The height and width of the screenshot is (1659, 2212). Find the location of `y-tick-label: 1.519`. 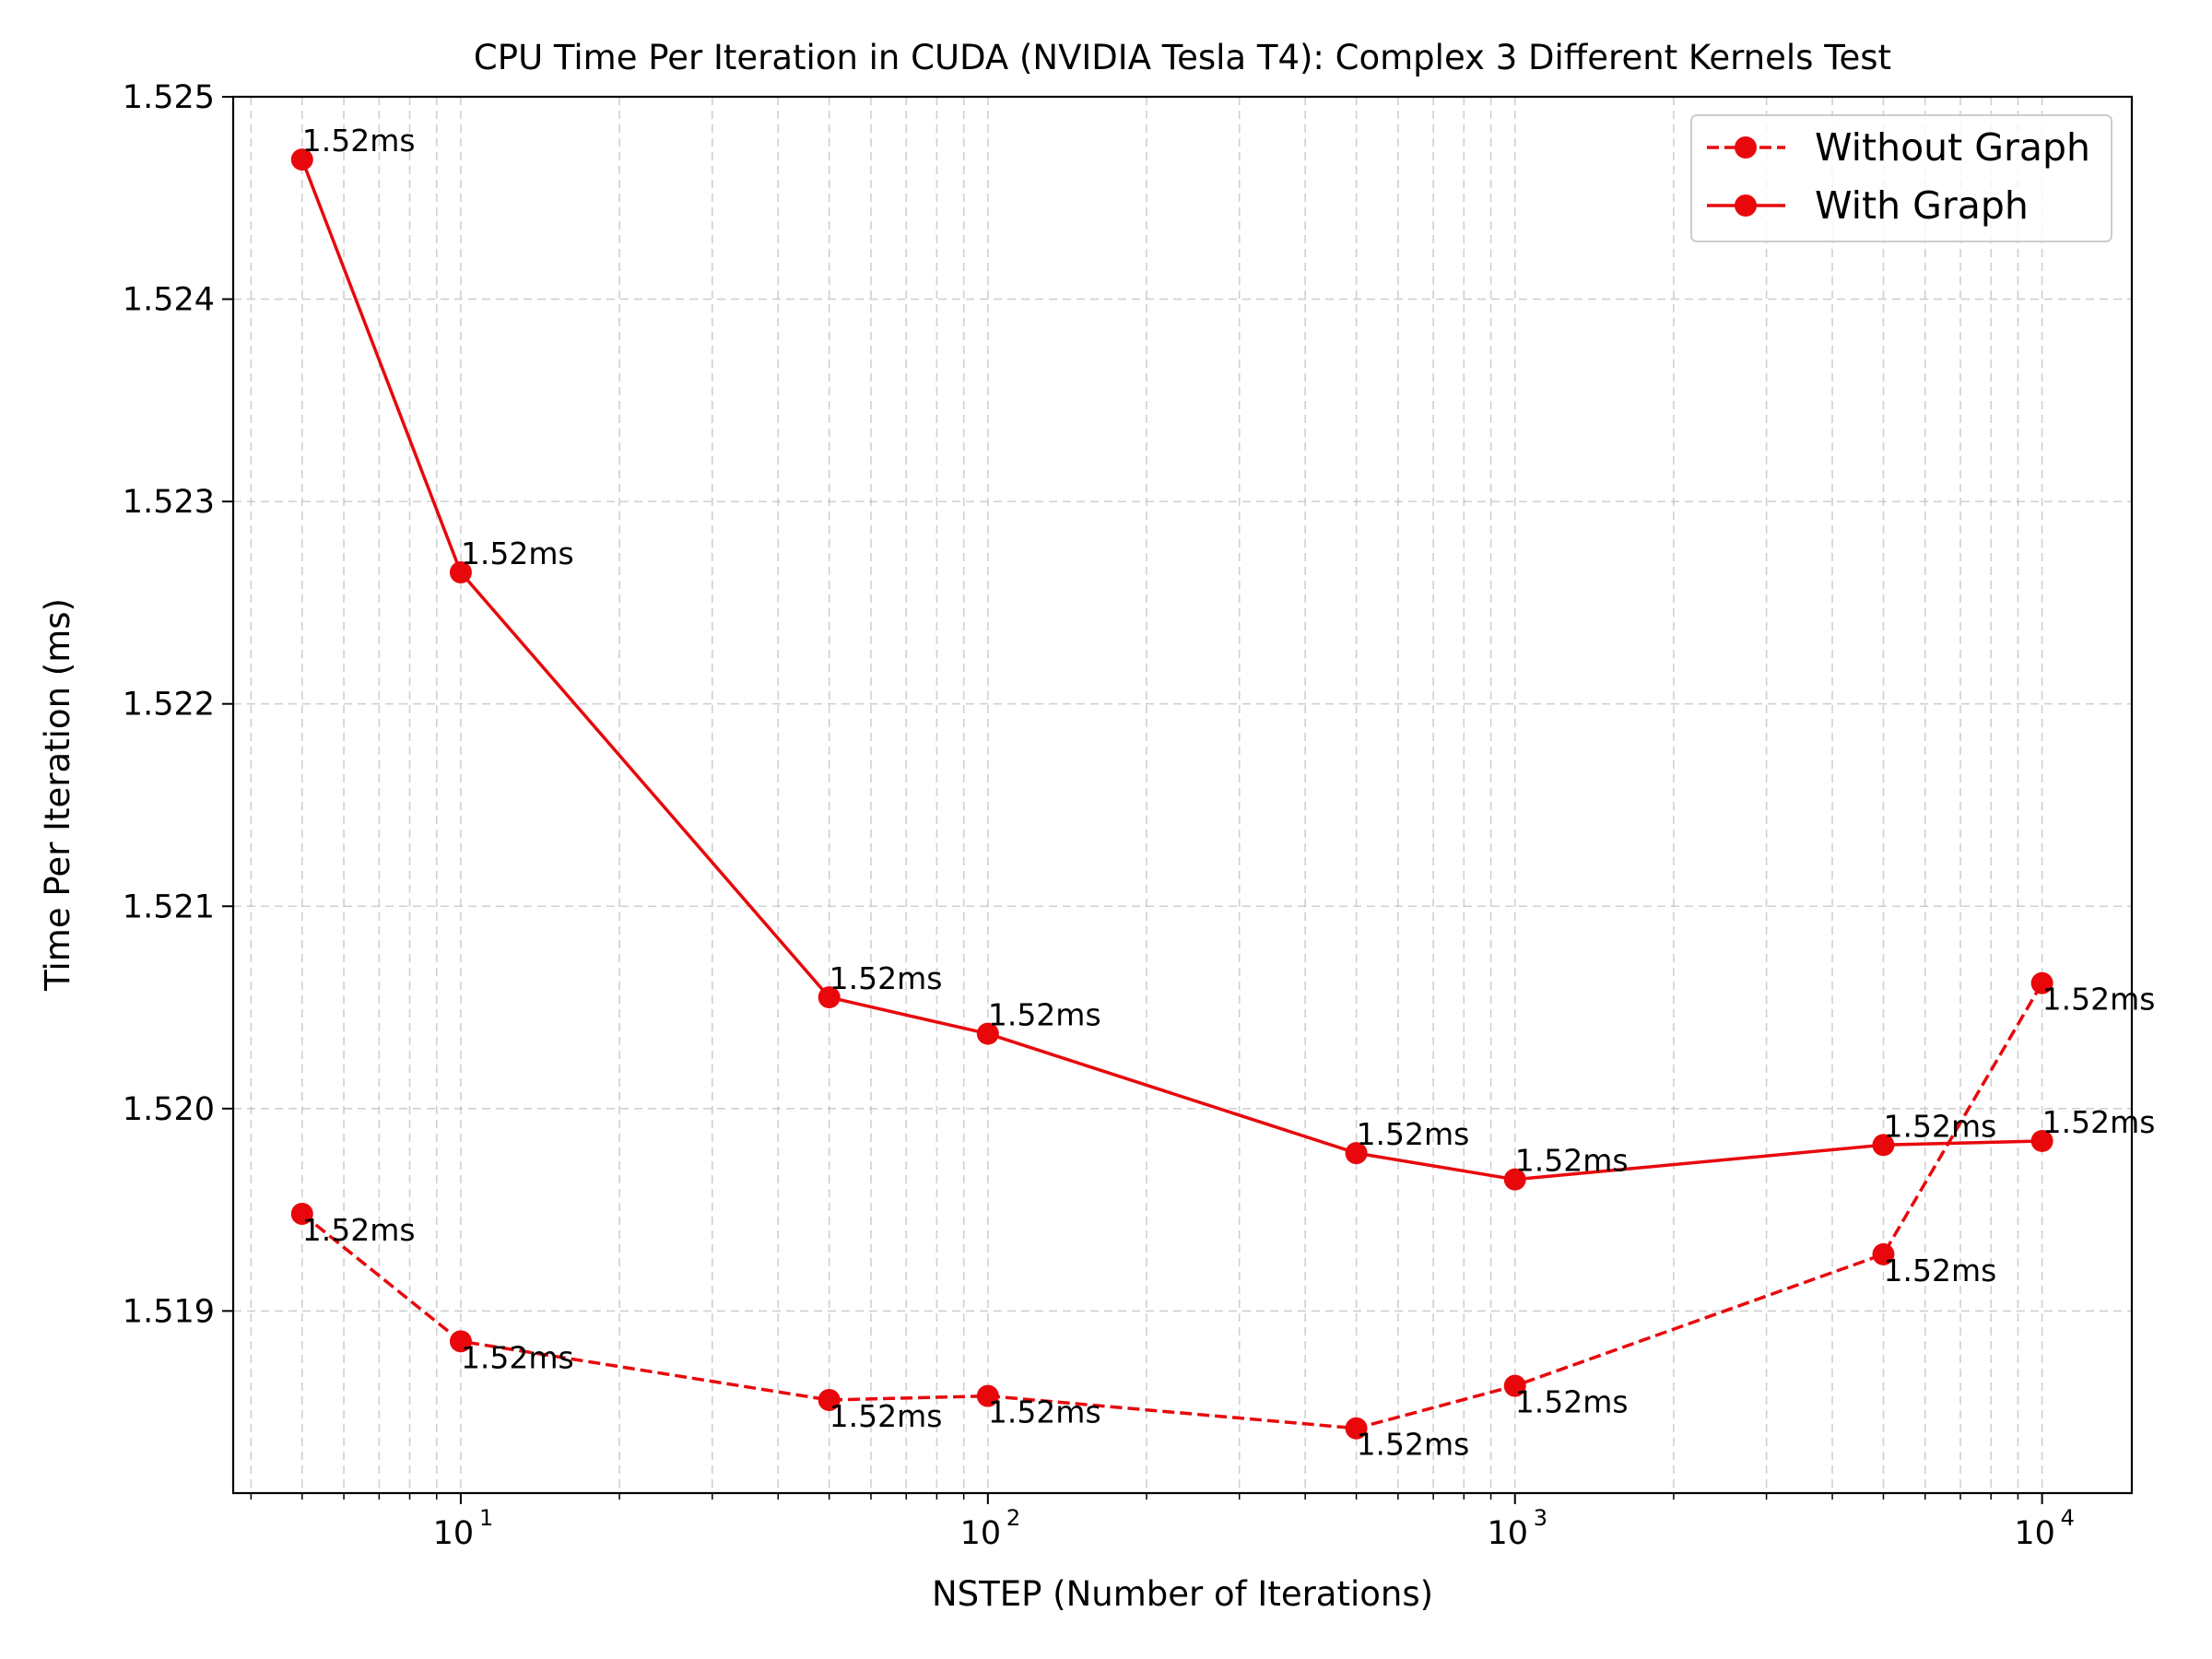

y-tick-label: 1.519 is located at coordinates (169, 1311).